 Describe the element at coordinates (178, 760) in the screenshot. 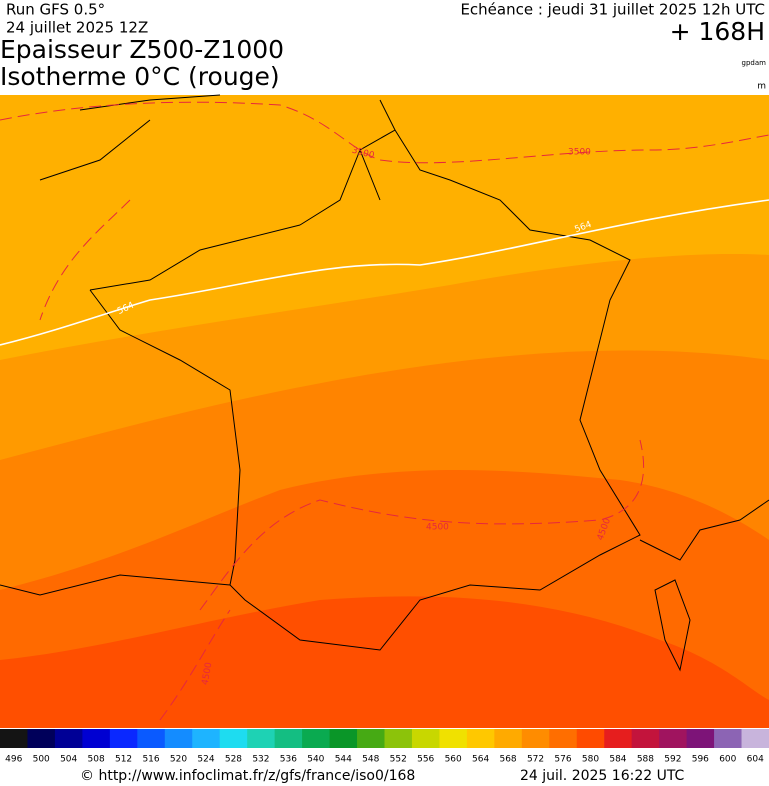

I see `colorbar-label: 520` at that location.